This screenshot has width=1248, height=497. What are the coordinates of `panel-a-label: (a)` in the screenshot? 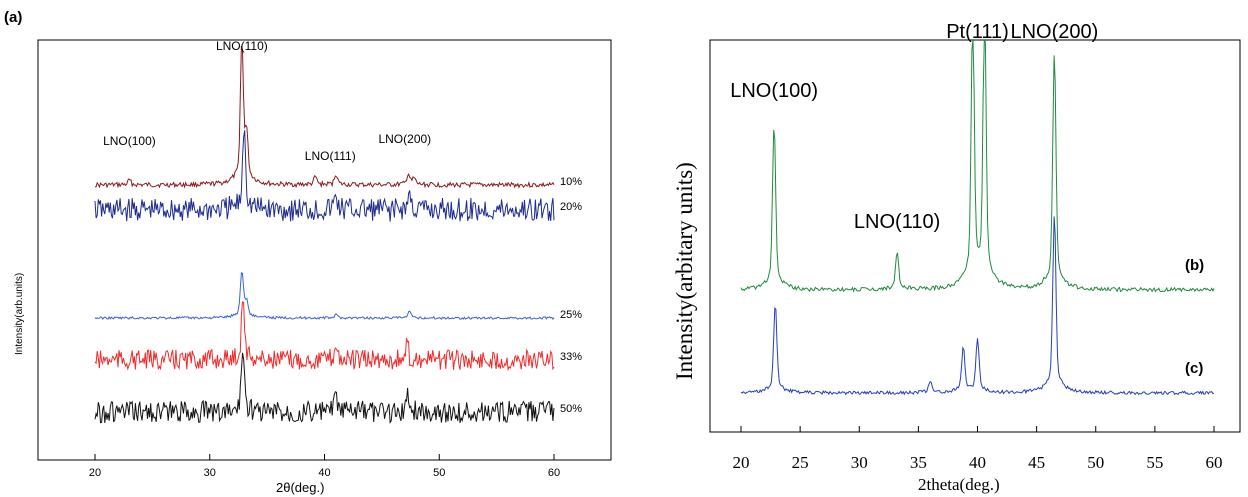 It's located at (13, 17).